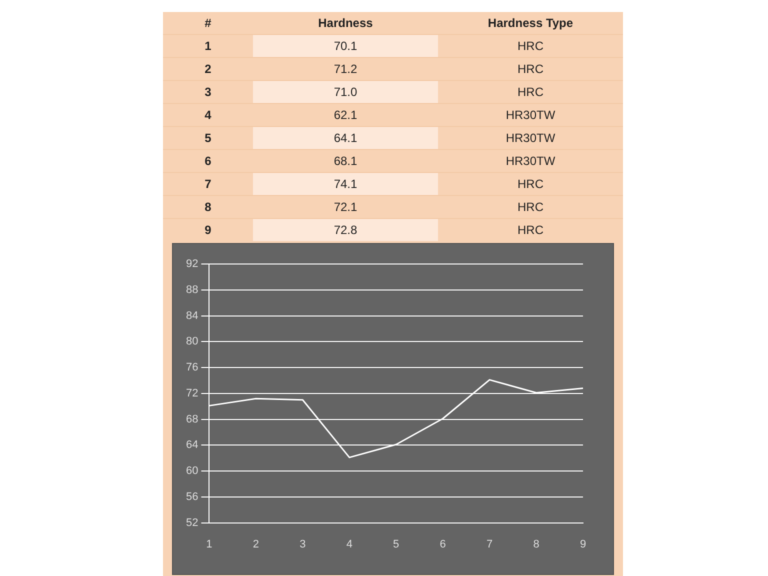 The image size is (768, 576). What do you see at coordinates (192, 471) in the screenshot?
I see `y-tick-label: 60` at bounding box center [192, 471].